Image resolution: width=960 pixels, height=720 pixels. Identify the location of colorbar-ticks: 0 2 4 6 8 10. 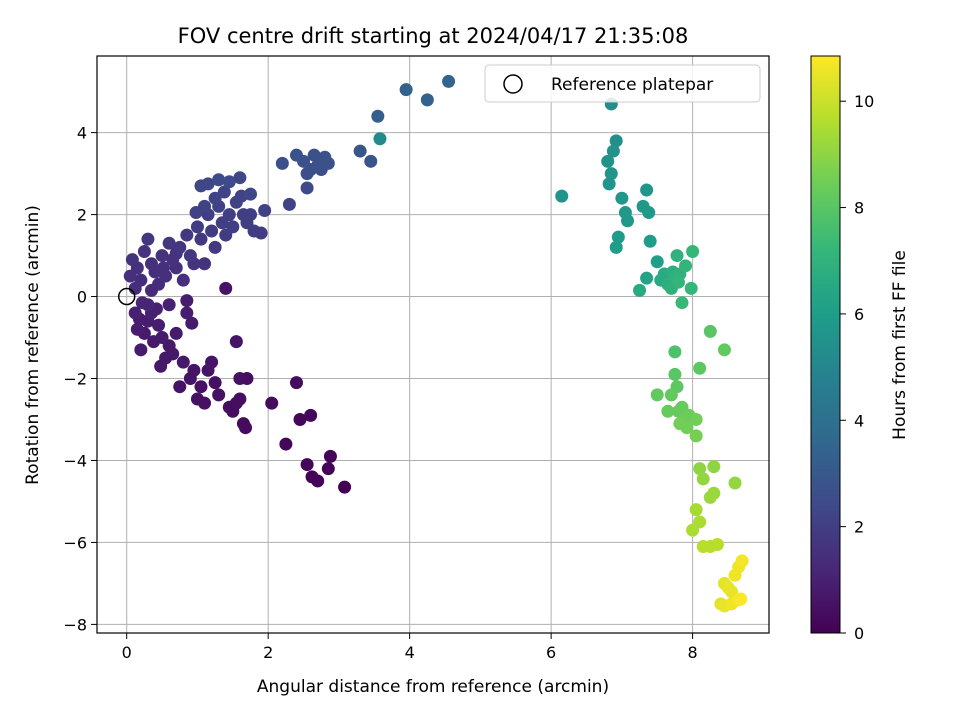
(857, 367).